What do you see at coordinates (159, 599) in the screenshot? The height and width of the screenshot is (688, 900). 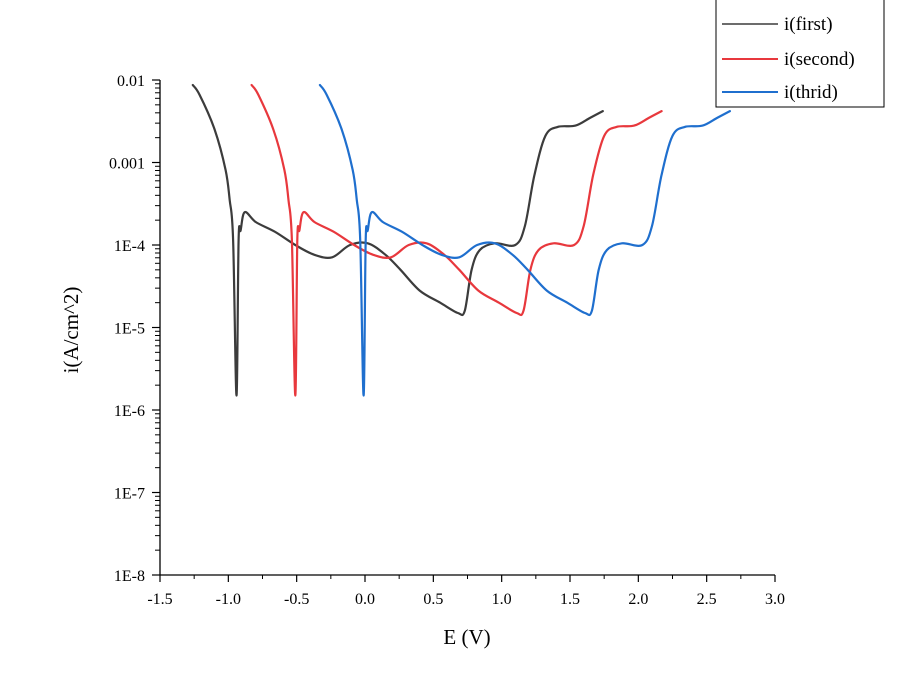 I see `x-tick-label: -1.5` at bounding box center [159, 599].